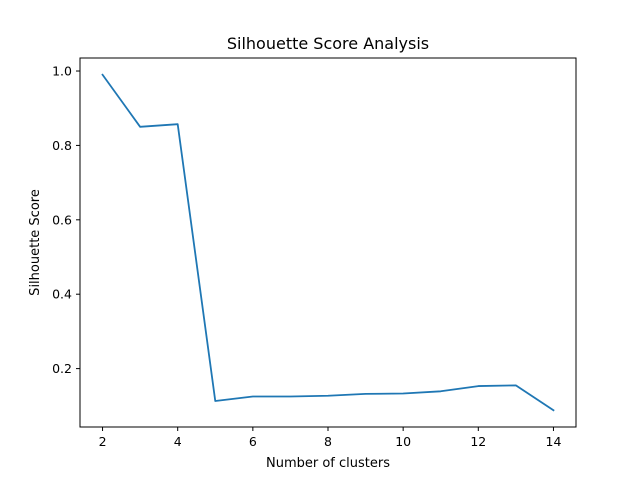  I want to click on y-tick-label: 0.2, so click(62, 368).